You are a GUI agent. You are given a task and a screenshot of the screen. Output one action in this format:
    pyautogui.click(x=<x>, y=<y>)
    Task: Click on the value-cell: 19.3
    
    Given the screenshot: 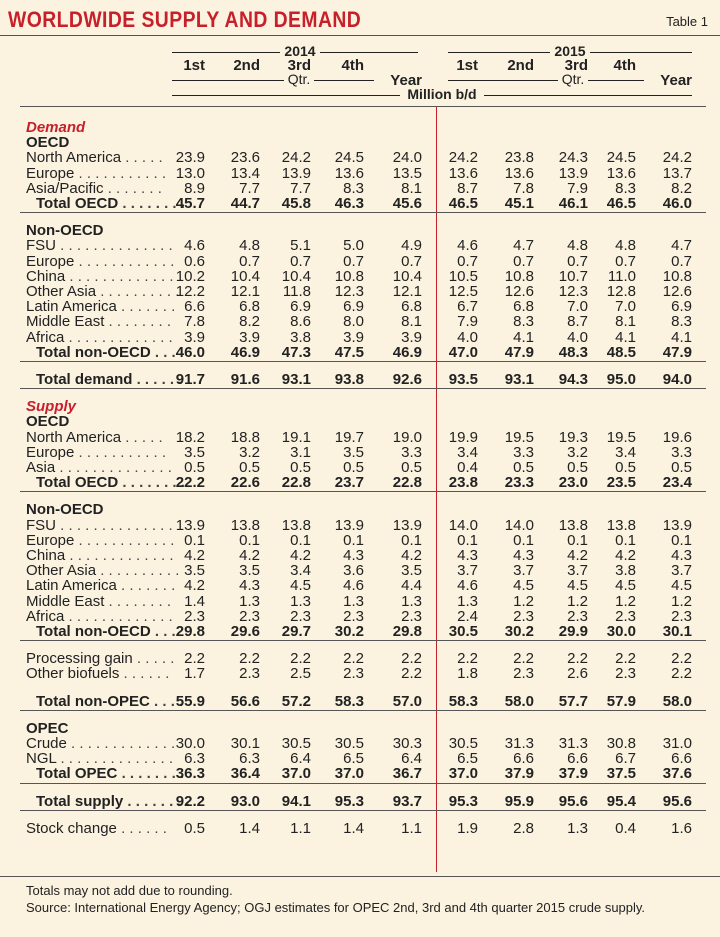 What is the action you would take?
    pyautogui.click(x=573, y=437)
    